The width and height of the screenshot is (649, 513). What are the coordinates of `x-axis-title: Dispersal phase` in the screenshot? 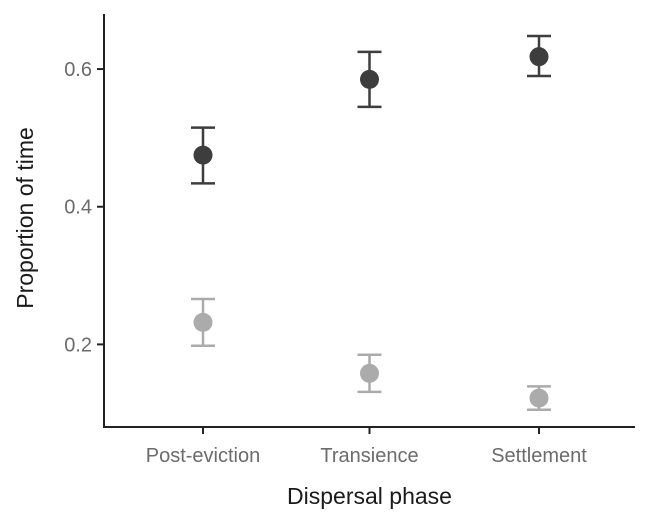 It's located at (369, 496).